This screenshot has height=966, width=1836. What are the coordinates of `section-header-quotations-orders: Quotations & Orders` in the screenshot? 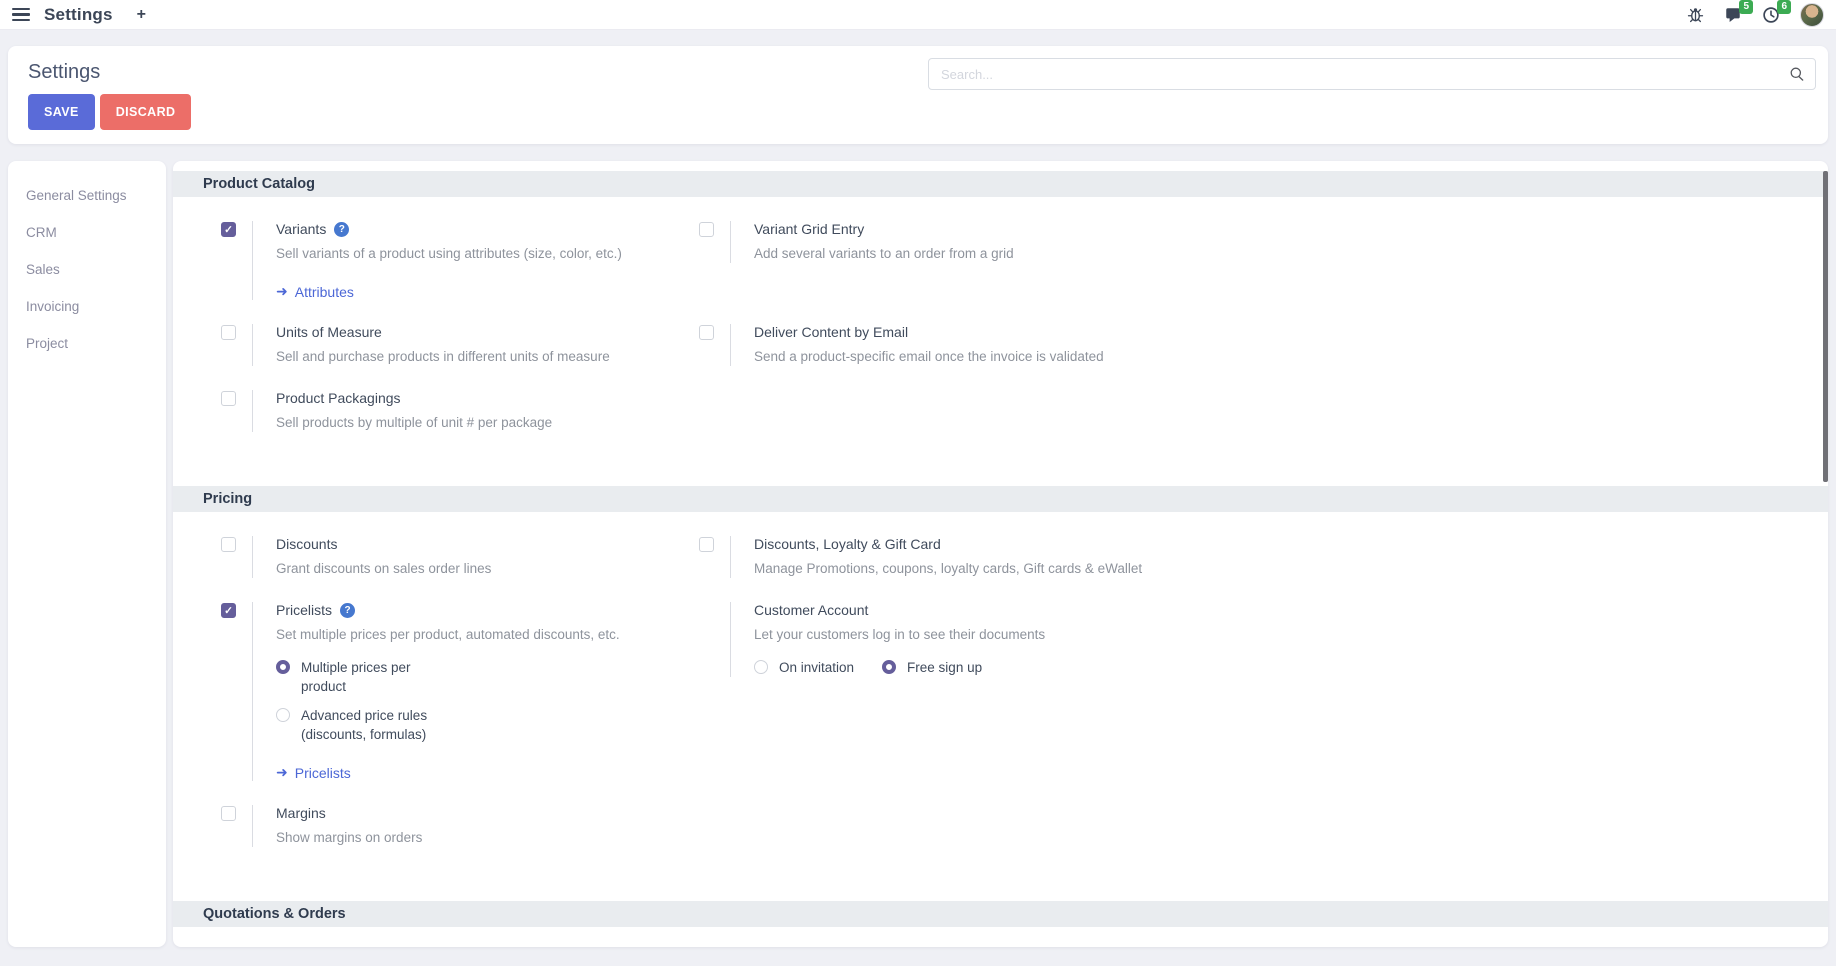 It's located at (1000, 914).